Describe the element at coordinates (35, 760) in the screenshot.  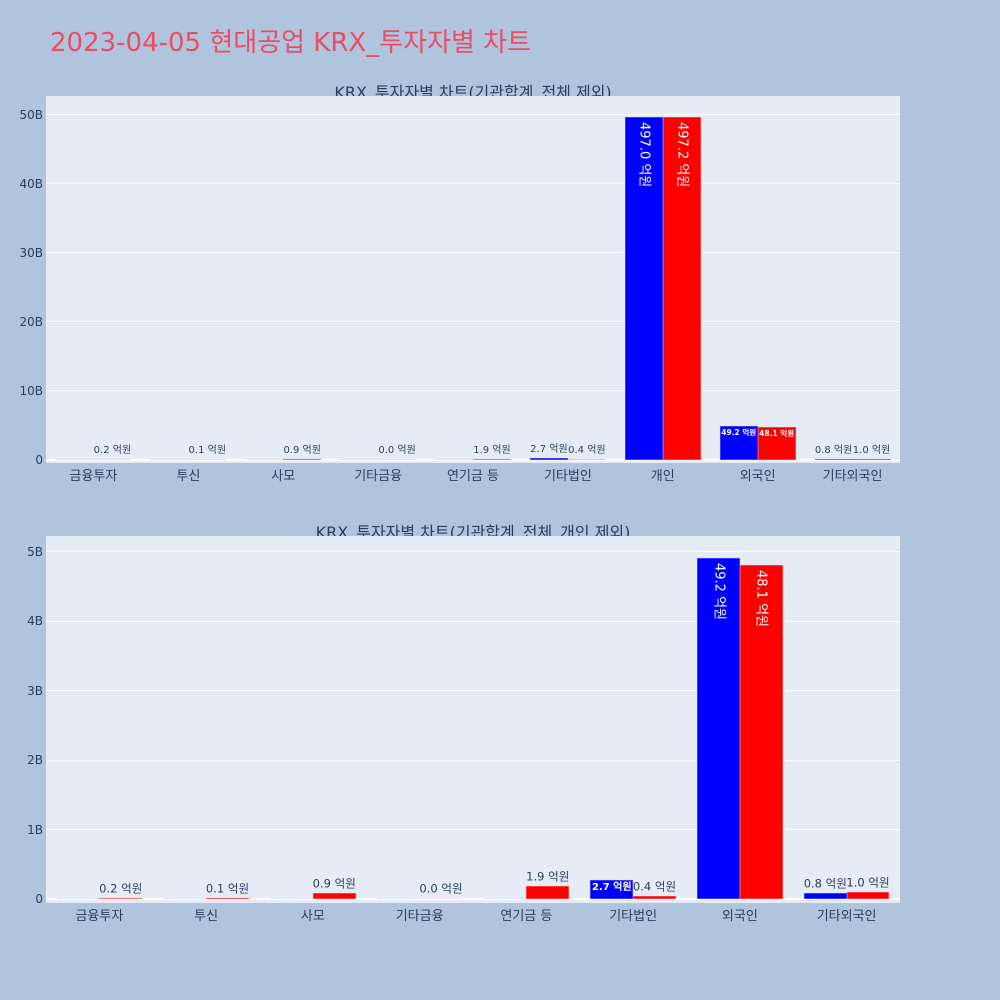
I see `y-tick-label: 2B` at that location.